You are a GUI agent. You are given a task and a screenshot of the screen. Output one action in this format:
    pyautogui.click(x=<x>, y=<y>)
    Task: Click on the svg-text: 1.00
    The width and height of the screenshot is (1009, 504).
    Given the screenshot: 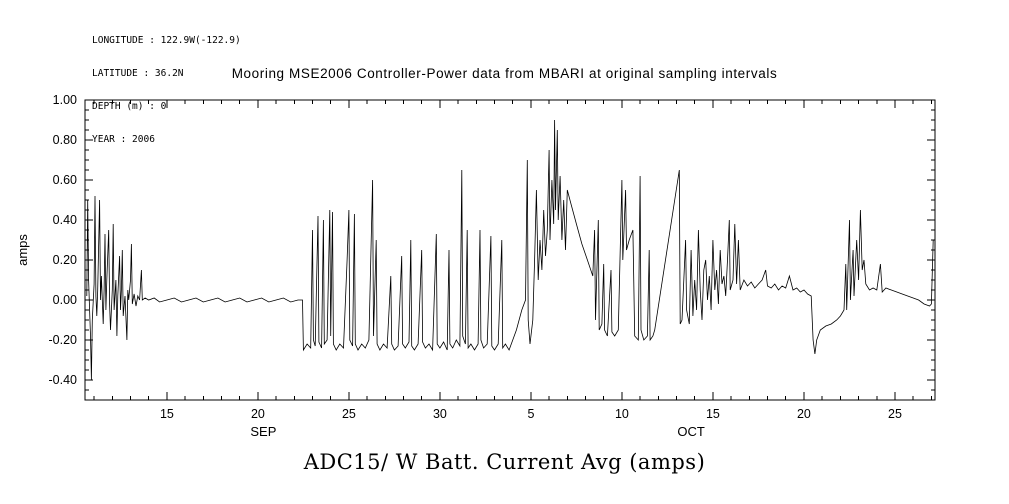 What is the action you would take?
    pyautogui.click(x=65, y=100)
    